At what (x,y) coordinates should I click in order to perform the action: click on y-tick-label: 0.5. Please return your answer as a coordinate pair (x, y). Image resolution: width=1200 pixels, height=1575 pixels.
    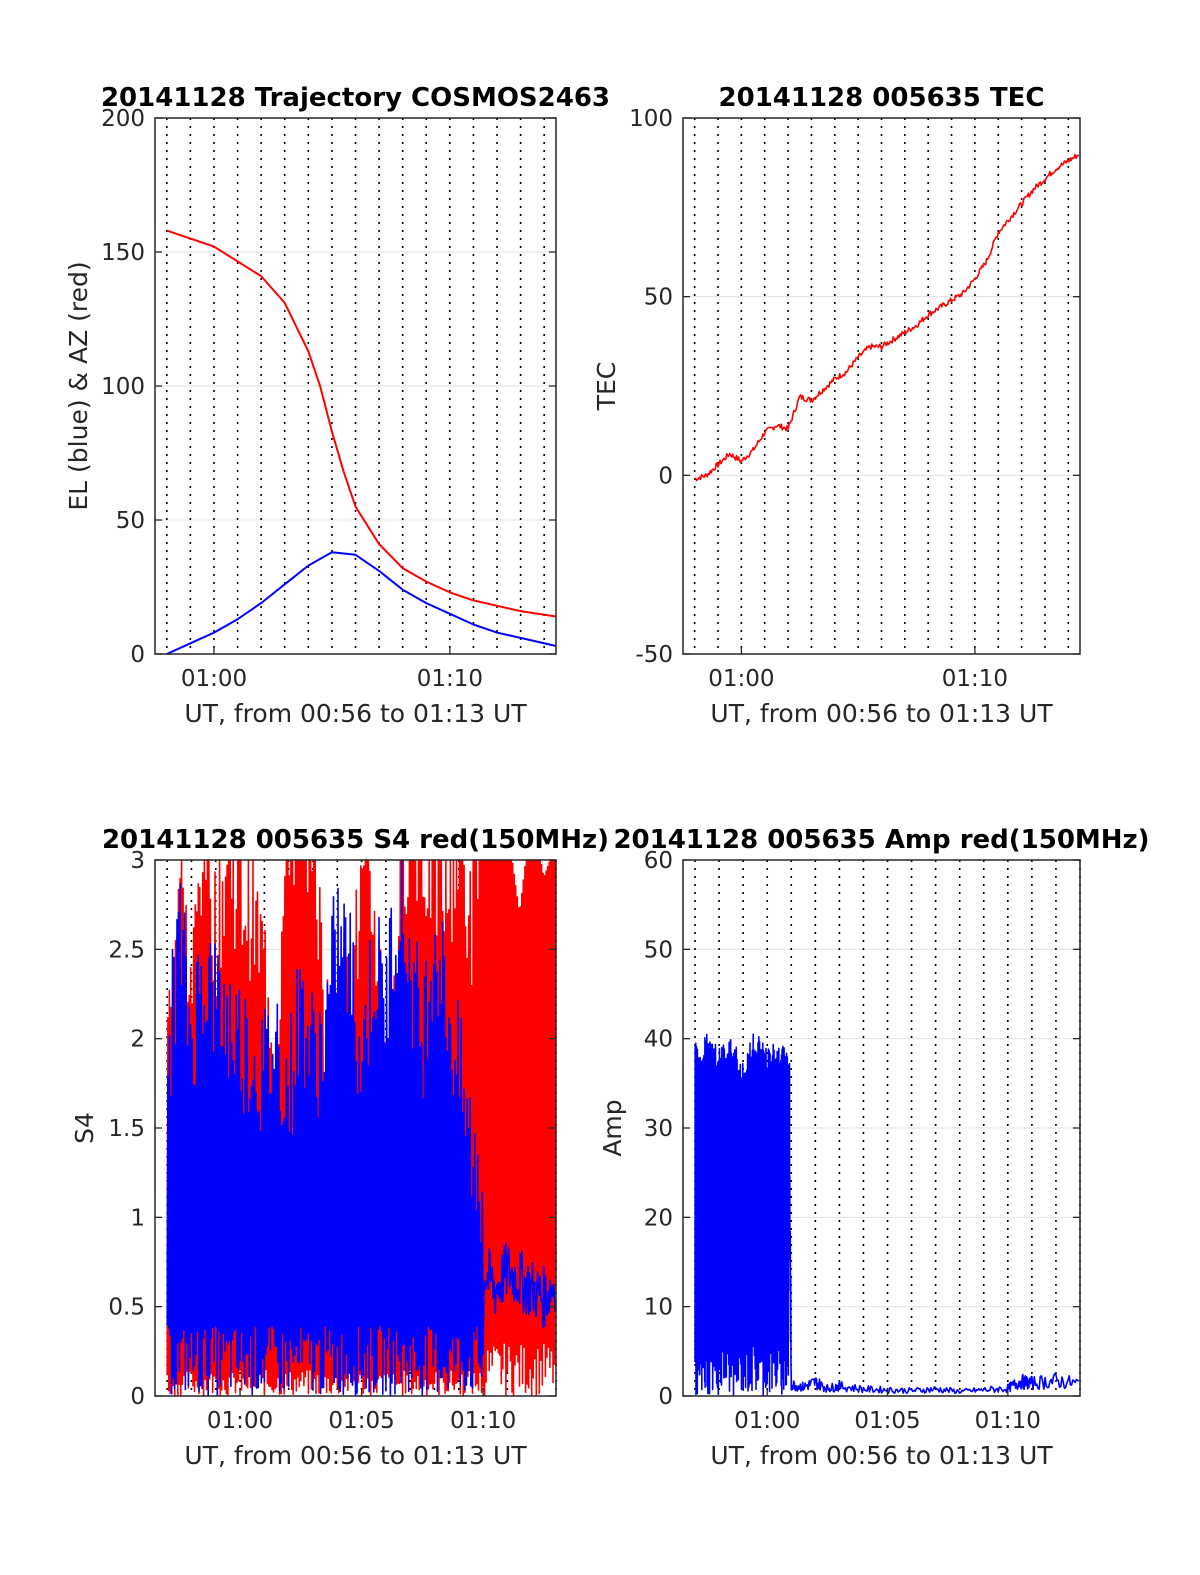
    Looking at the image, I should click on (126, 1308).